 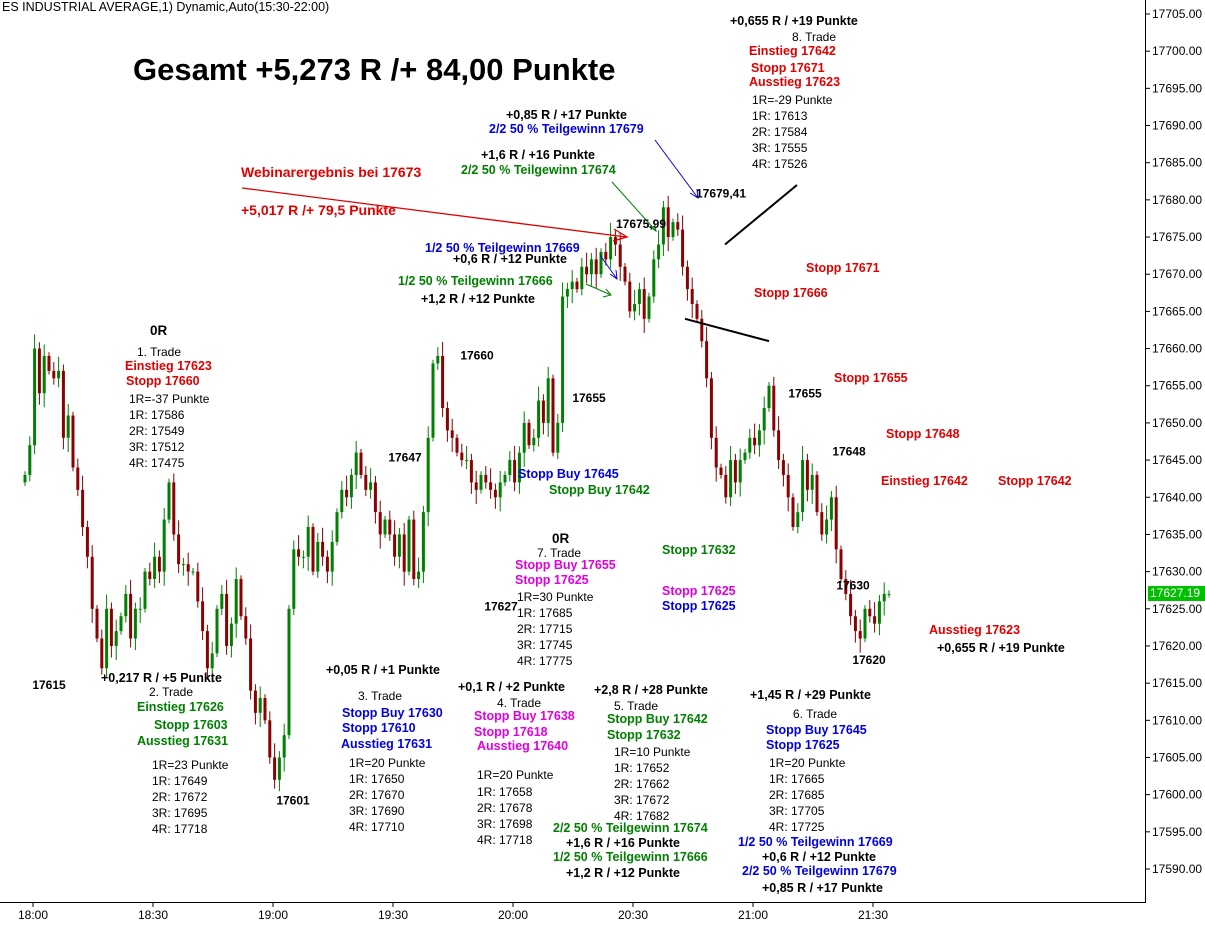 What do you see at coordinates (792, 100) in the screenshot?
I see `t8-r: 1R=-29 Punkte` at bounding box center [792, 100].